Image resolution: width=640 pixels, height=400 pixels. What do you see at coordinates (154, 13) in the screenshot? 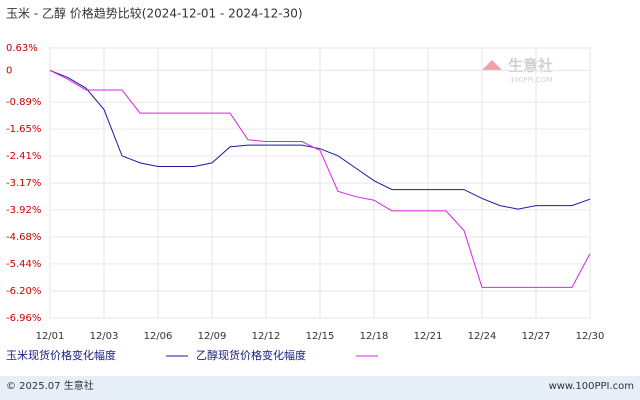
I see `chart-title: 玉米 - 乙醇 价格趋势比较(2024-12-01 - 2024-12-30)` at bounding box center [154, 13].